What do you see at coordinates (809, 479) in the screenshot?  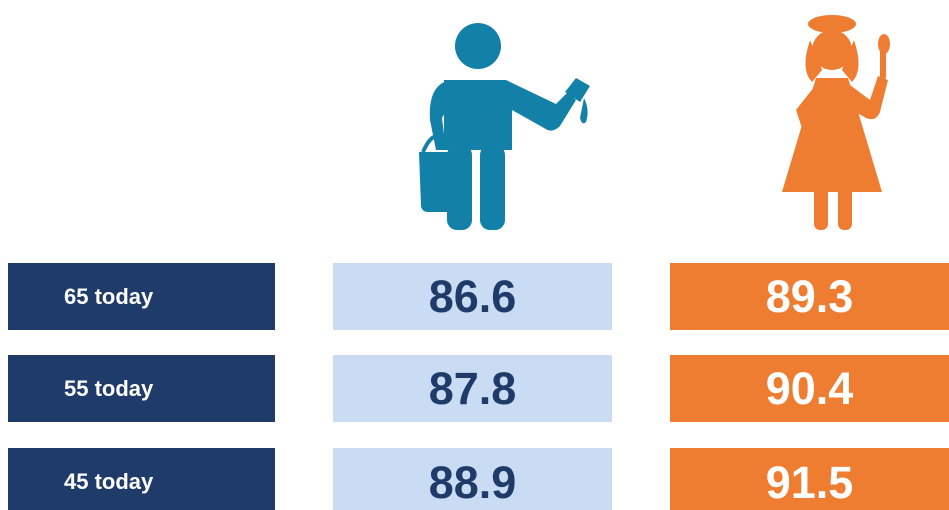 I see `female-value: 91.5` at bounding box center [809, 479].